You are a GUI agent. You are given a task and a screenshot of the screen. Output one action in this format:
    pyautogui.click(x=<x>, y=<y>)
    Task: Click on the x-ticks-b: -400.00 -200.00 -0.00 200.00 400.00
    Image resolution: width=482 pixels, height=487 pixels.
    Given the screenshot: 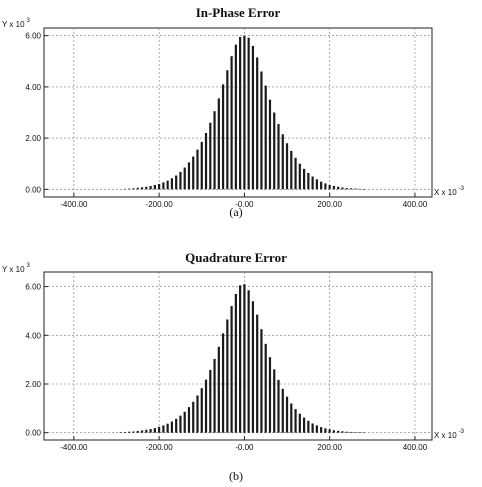 What is the action you would take?
    pyautogui.click(x=244, y=444)
    